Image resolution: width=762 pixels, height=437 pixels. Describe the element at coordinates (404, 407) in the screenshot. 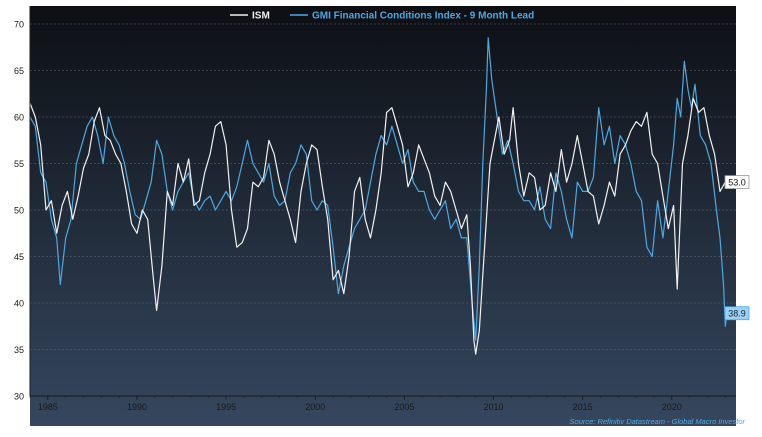

I see `x-tick-label: 2005` at that location.